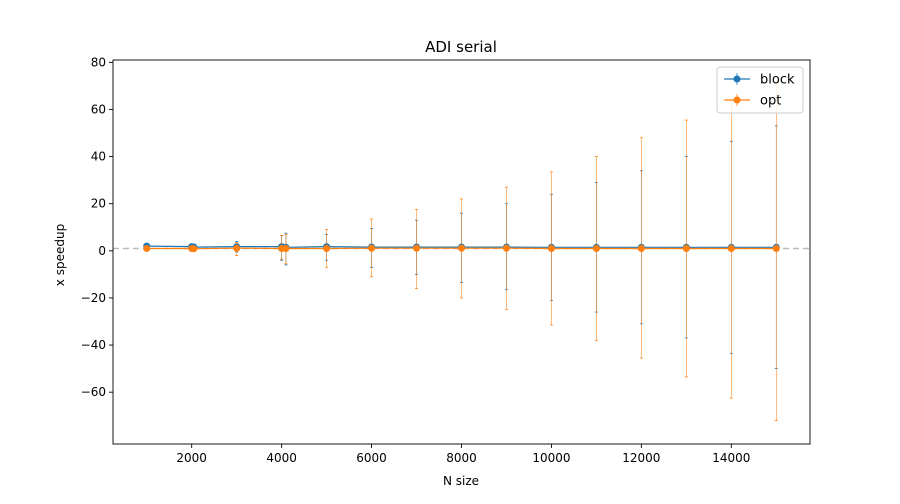 The image size is (900, 504). I want to click on chart-title: ADI serial, so click(461, 47).